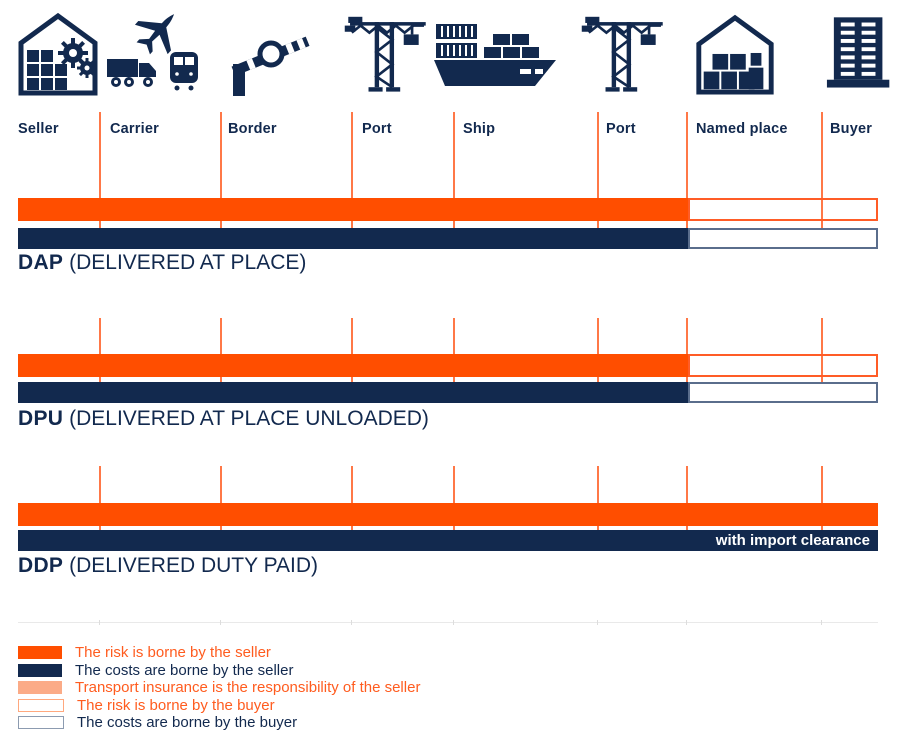 Image resolution: width=900 pixels, height=743 pixels. What do you see at coordinates (448, 514) in the screenshot?
I see `ddp-risk-seller-bar` at bounding box center [448, 514].